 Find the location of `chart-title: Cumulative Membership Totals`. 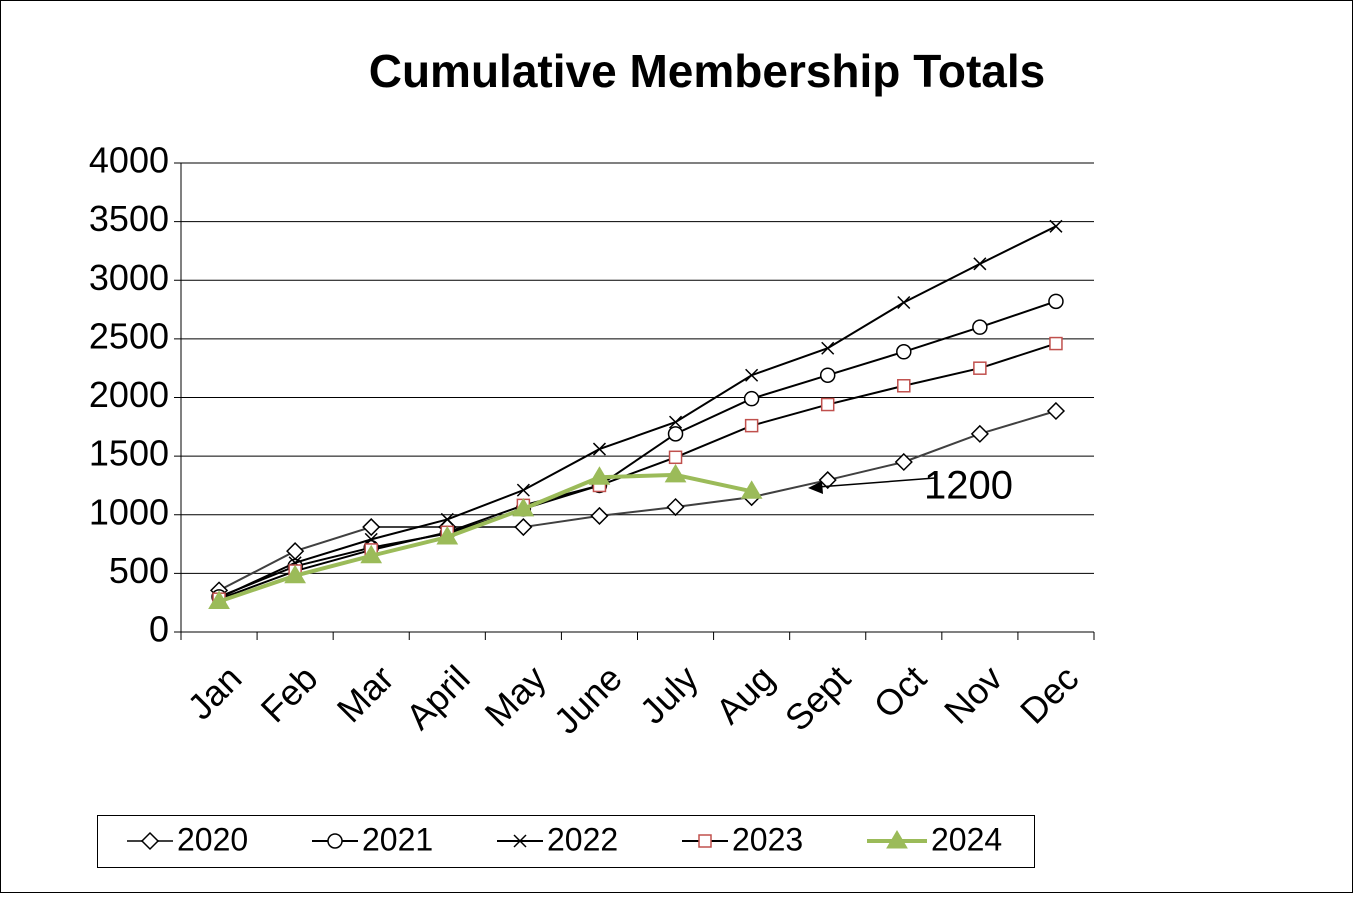

chart-title: Cumulative Membership Totals is located at coordinates (707, 71).